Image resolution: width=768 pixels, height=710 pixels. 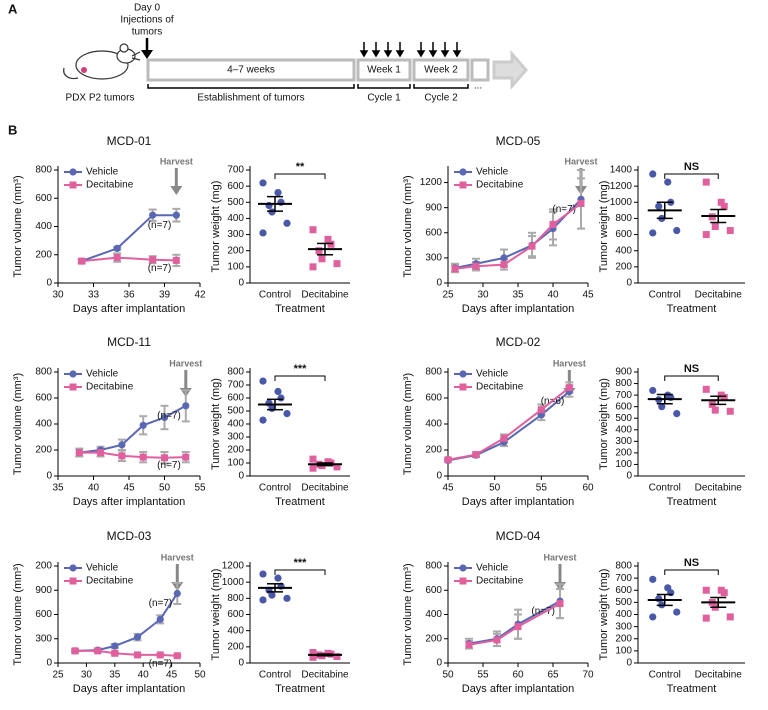 I want to click on y-tick-label: 500, so click(x=235, y=411).